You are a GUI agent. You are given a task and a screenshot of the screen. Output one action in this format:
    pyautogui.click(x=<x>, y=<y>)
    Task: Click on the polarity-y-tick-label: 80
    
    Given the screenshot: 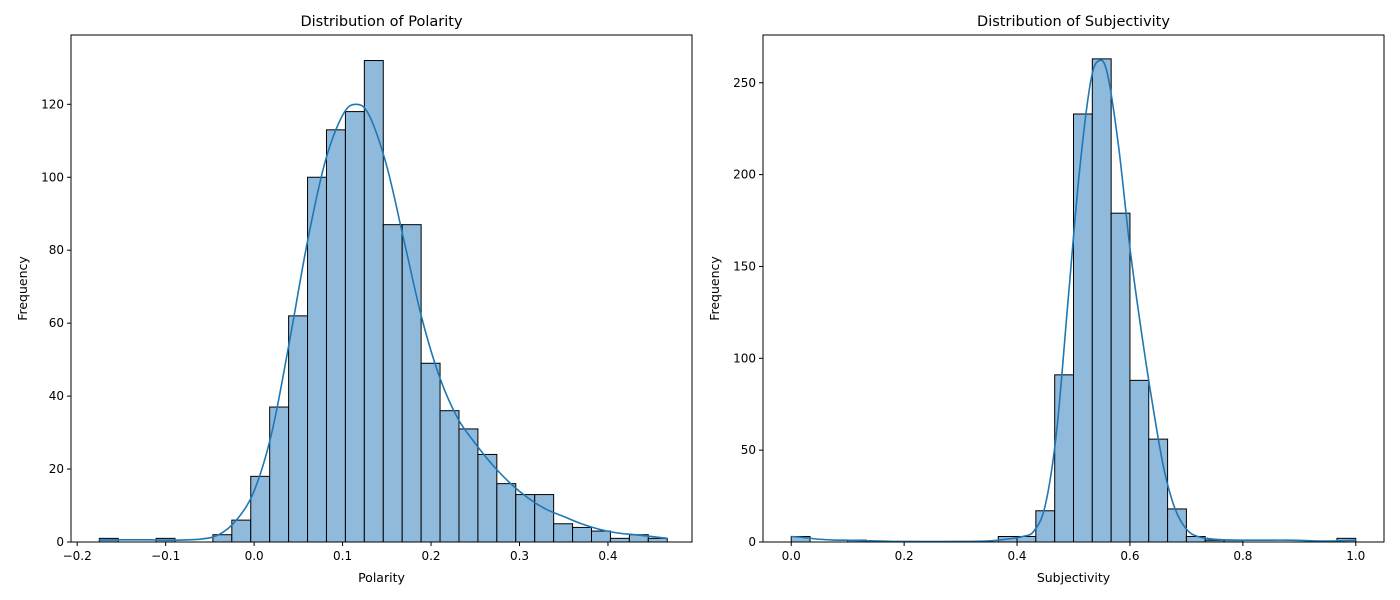 What is the action you would take?
    pyautogui.click(x=56, y=250)
    